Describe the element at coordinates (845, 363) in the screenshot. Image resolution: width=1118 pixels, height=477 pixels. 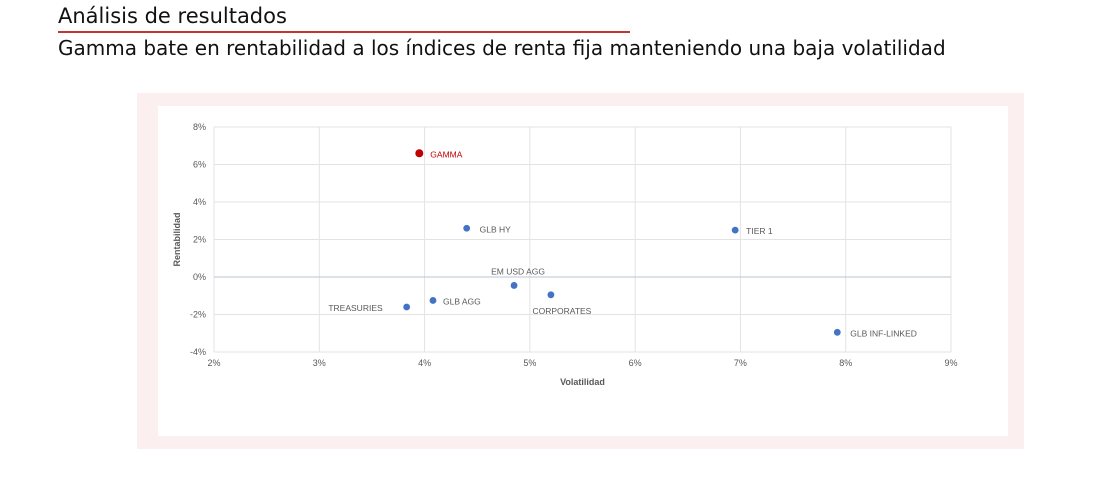
I see `x-tick-label: 8%` at that location.